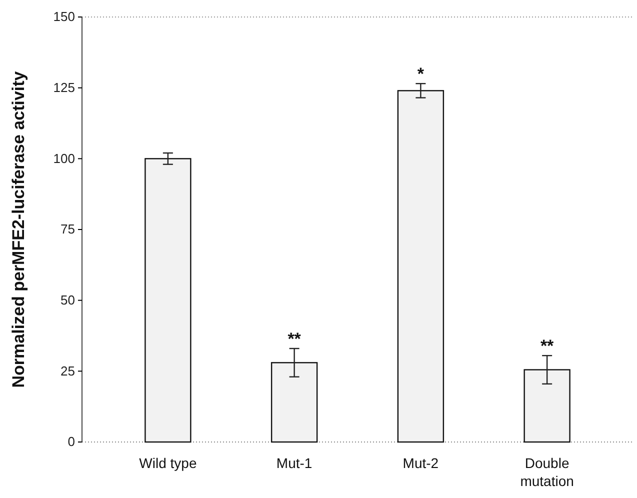  I want to click on y-tick-label: 0, so click(71, 442).